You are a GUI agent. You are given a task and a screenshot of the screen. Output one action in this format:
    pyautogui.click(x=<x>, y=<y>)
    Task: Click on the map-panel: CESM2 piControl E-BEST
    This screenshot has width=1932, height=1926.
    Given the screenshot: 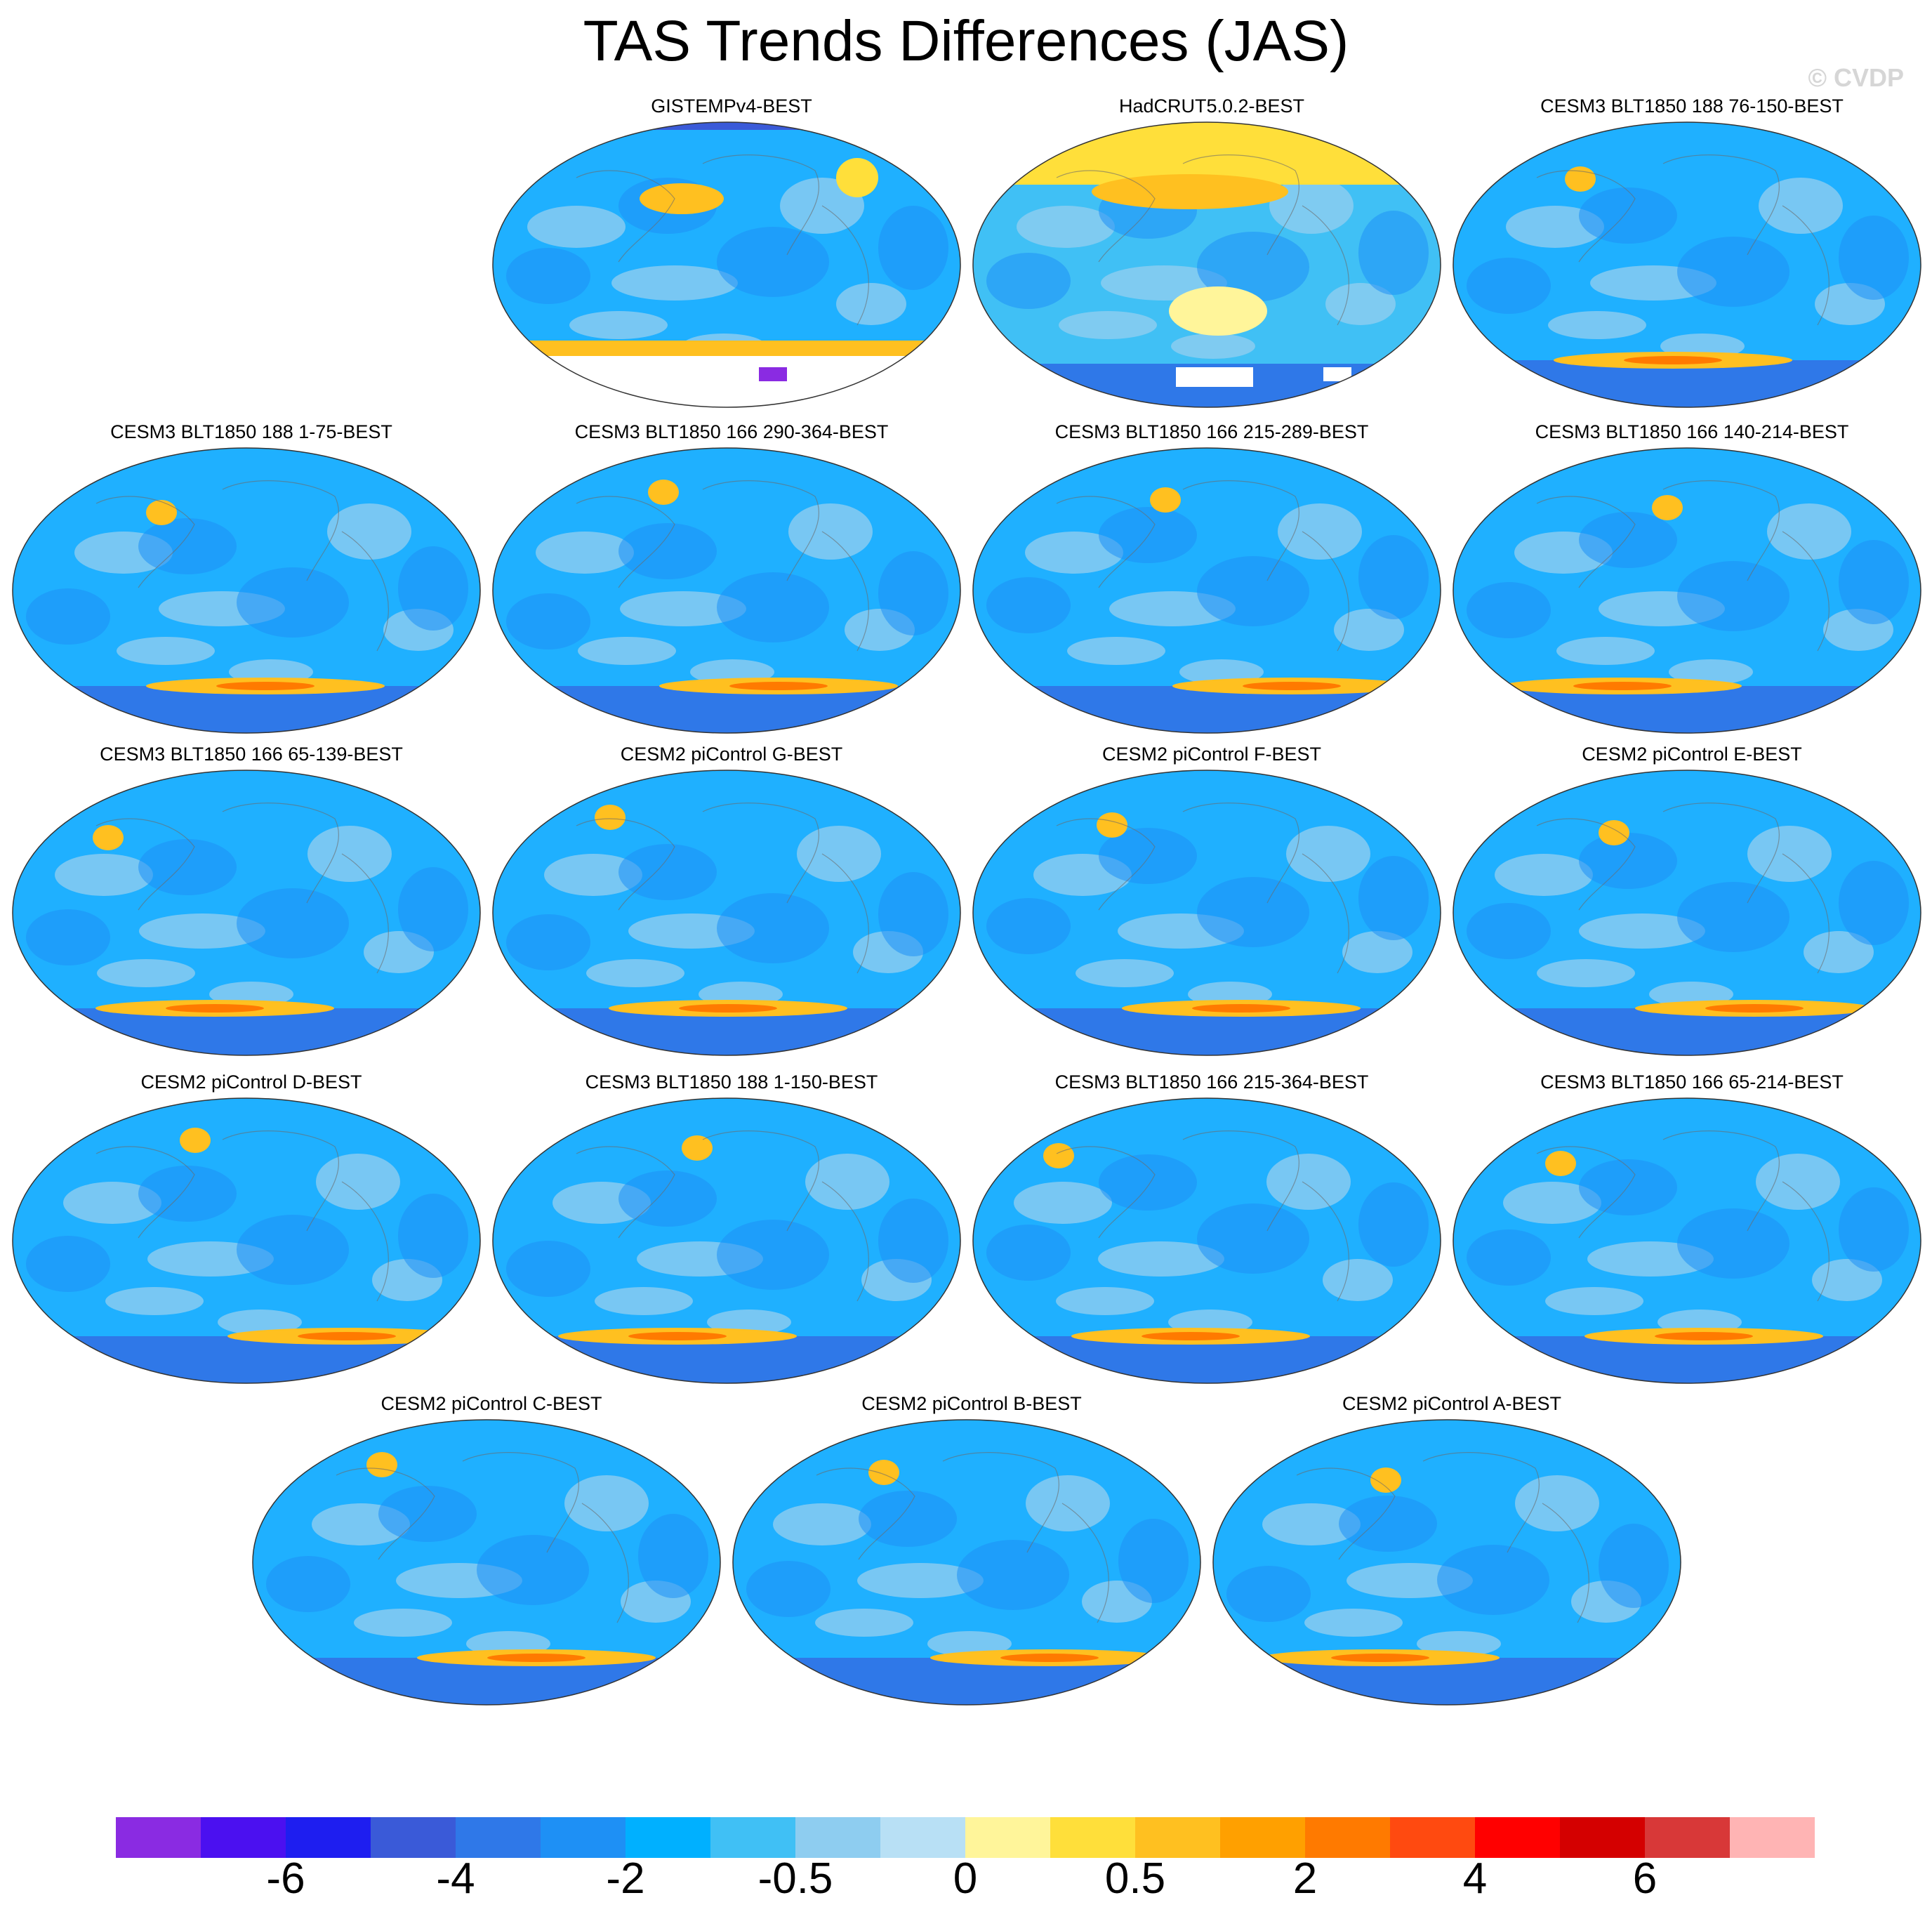 What is the action you would take?
    pyautogui.click(x=1692, y=909)
    